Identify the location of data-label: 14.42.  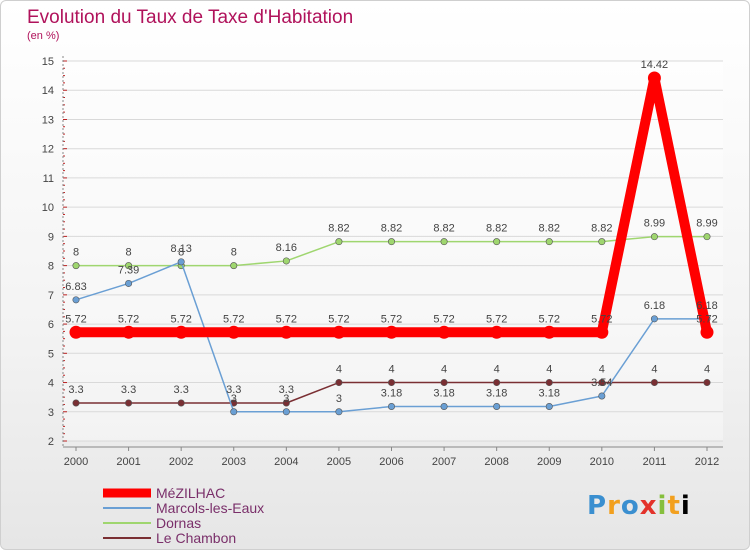
(655, 65).